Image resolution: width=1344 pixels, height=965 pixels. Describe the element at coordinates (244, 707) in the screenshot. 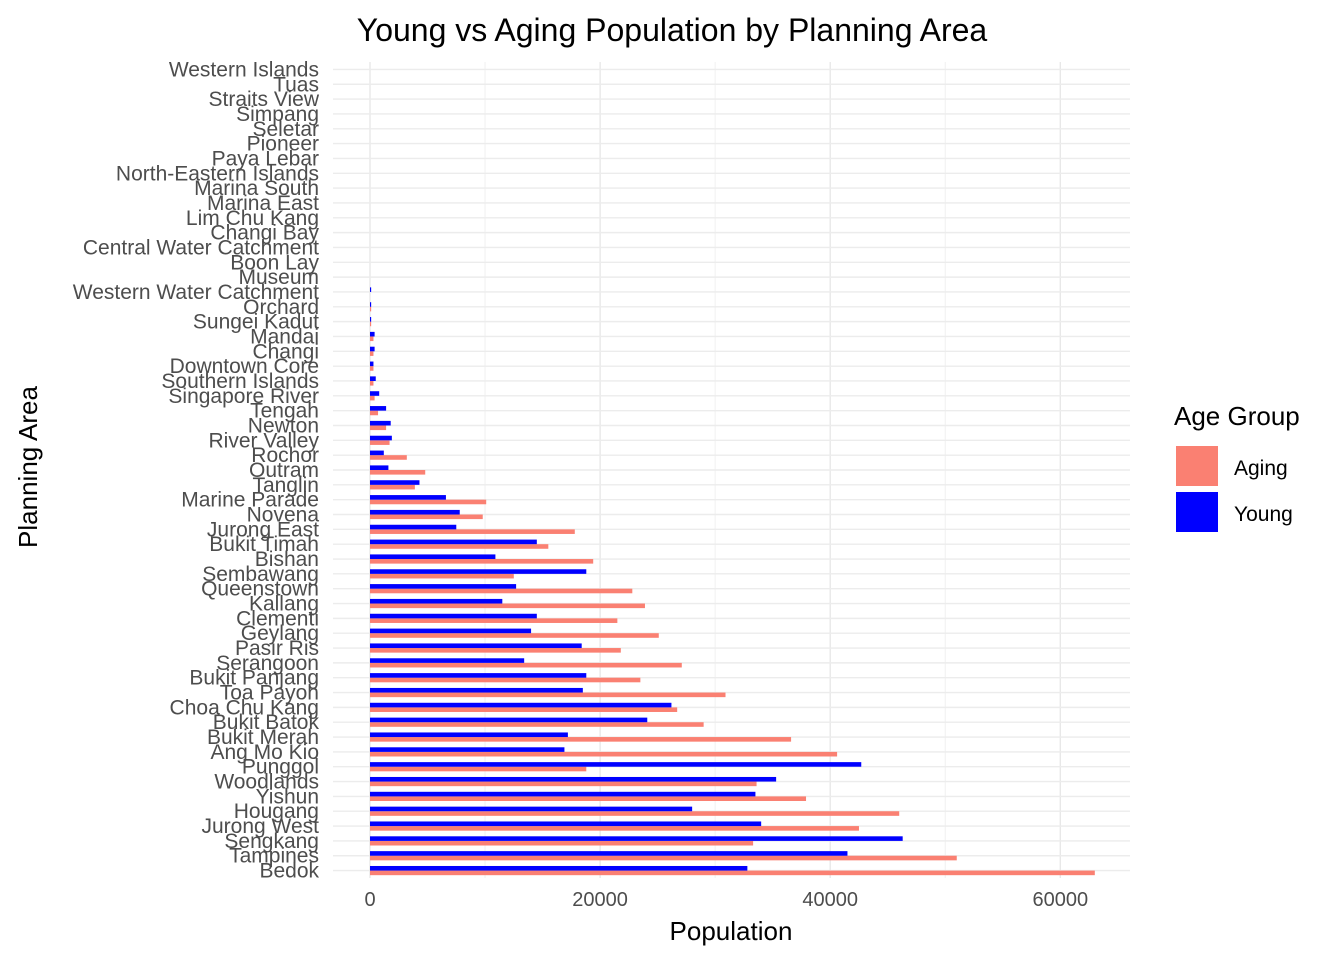

I see `y-tick-label: Choa Chu Kang` at that location.